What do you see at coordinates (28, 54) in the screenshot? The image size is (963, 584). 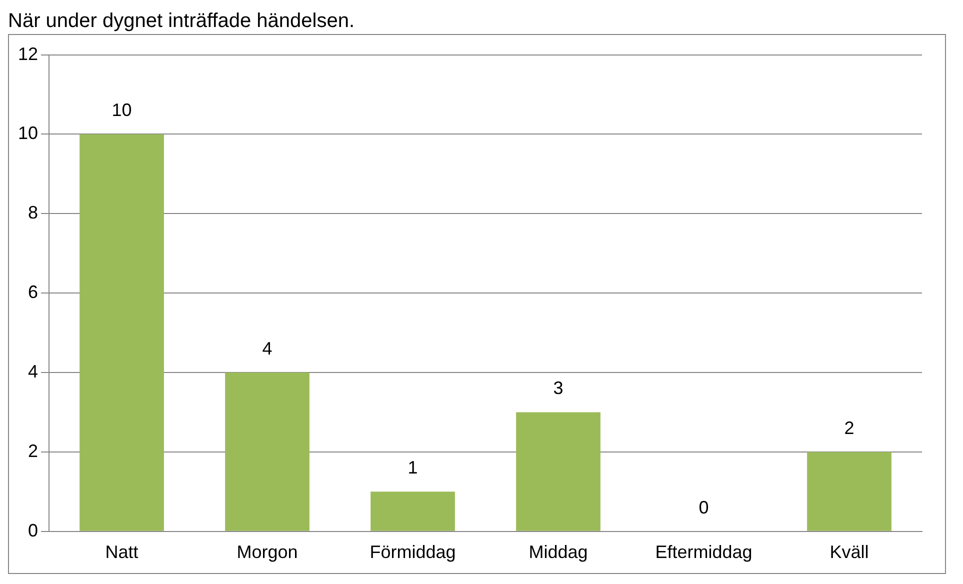 I see `y-tick-label: 12` at bounding box center [28, 54].